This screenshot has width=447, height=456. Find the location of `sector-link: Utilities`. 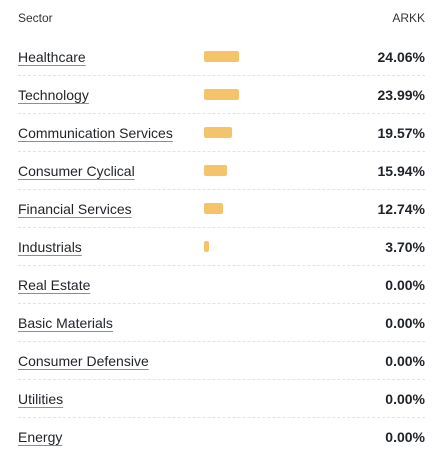

sector-link: Utilities is located at coordinates (41, 398).